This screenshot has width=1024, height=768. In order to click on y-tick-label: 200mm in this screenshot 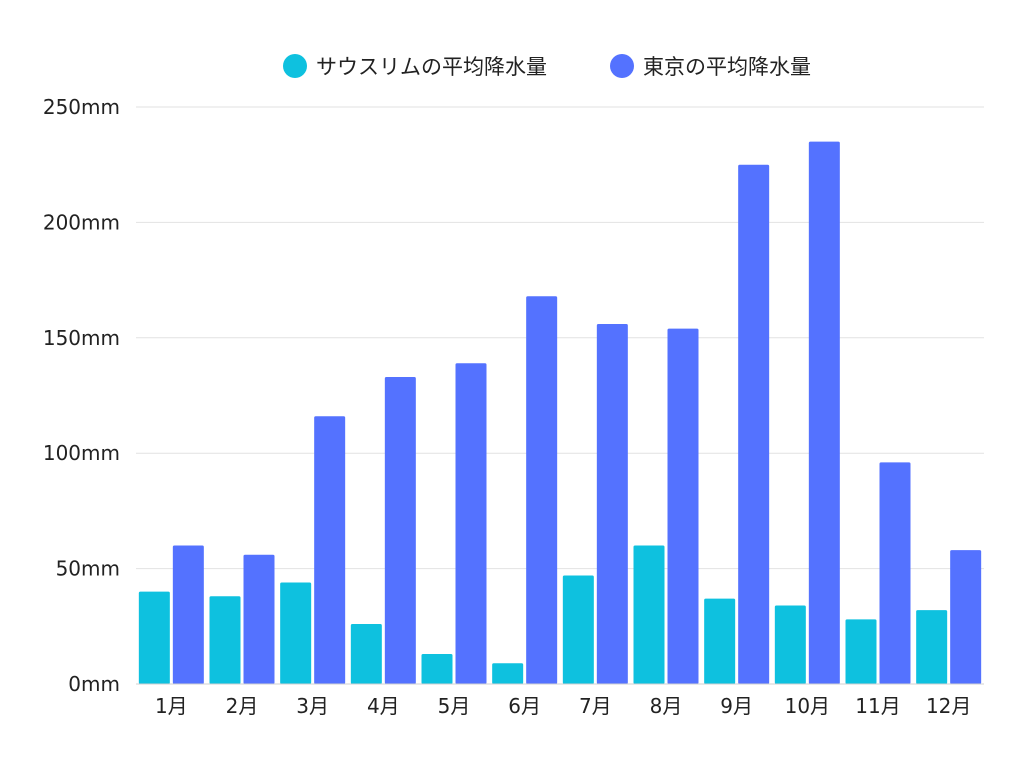, I will do `click(81, 222)`.